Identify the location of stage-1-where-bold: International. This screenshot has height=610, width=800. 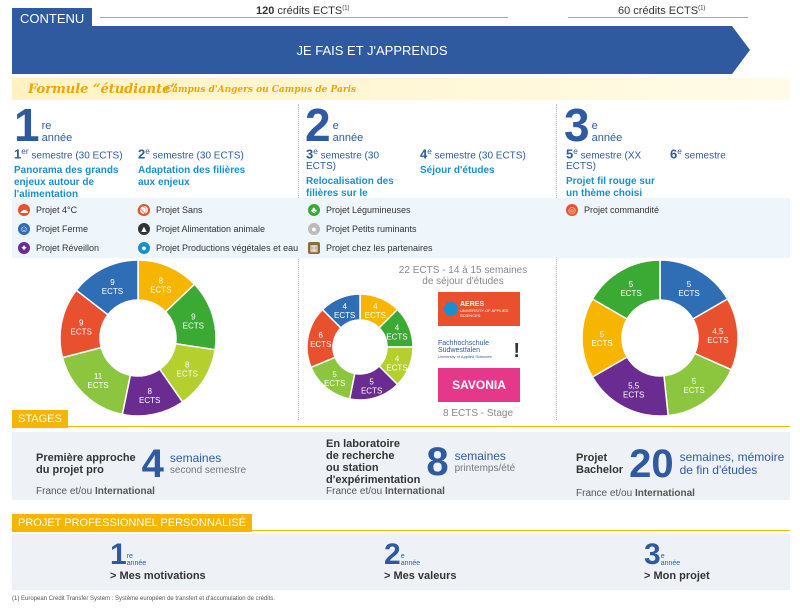
(124, 491).